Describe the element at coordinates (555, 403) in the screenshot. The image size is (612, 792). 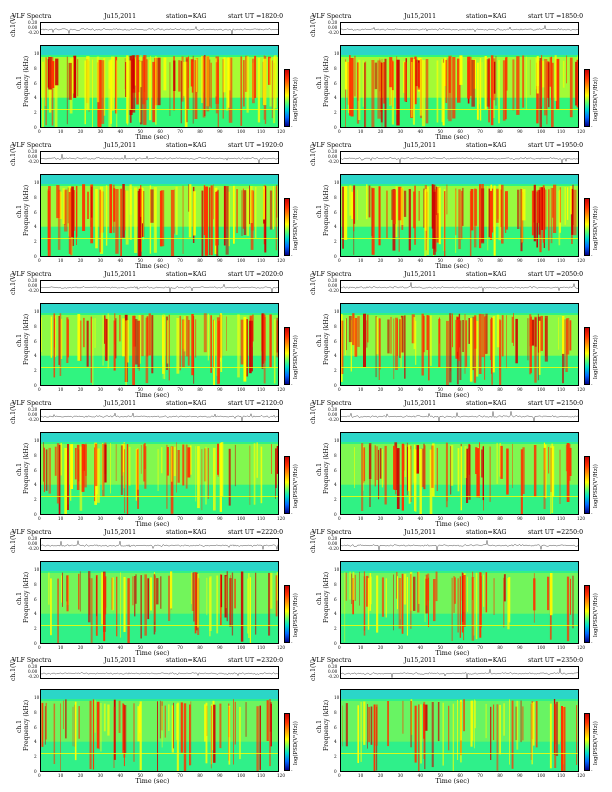
I see `panel-start-ut: start UT =2150:0` at that location.